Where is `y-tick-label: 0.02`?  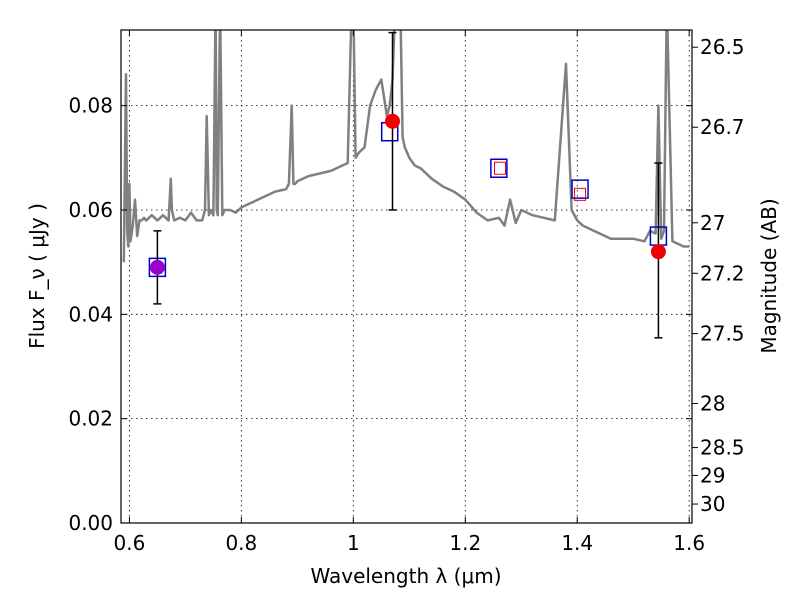
y-tick-label: 0.02 is located at coordinates (90, 419).